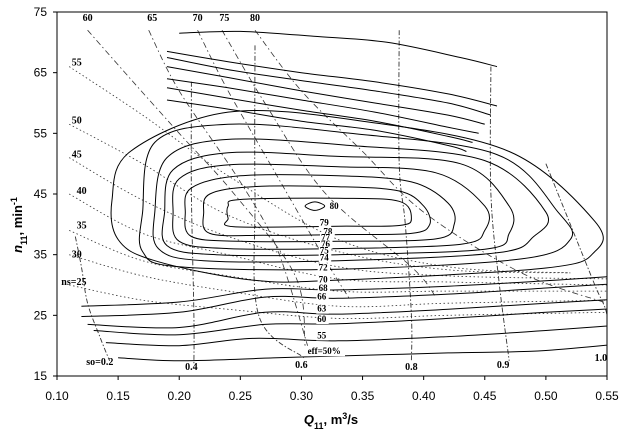 The width and height of the screenshot is (624, 435). I want to click on guide-vane-label: 0.6, so click(301, 365).